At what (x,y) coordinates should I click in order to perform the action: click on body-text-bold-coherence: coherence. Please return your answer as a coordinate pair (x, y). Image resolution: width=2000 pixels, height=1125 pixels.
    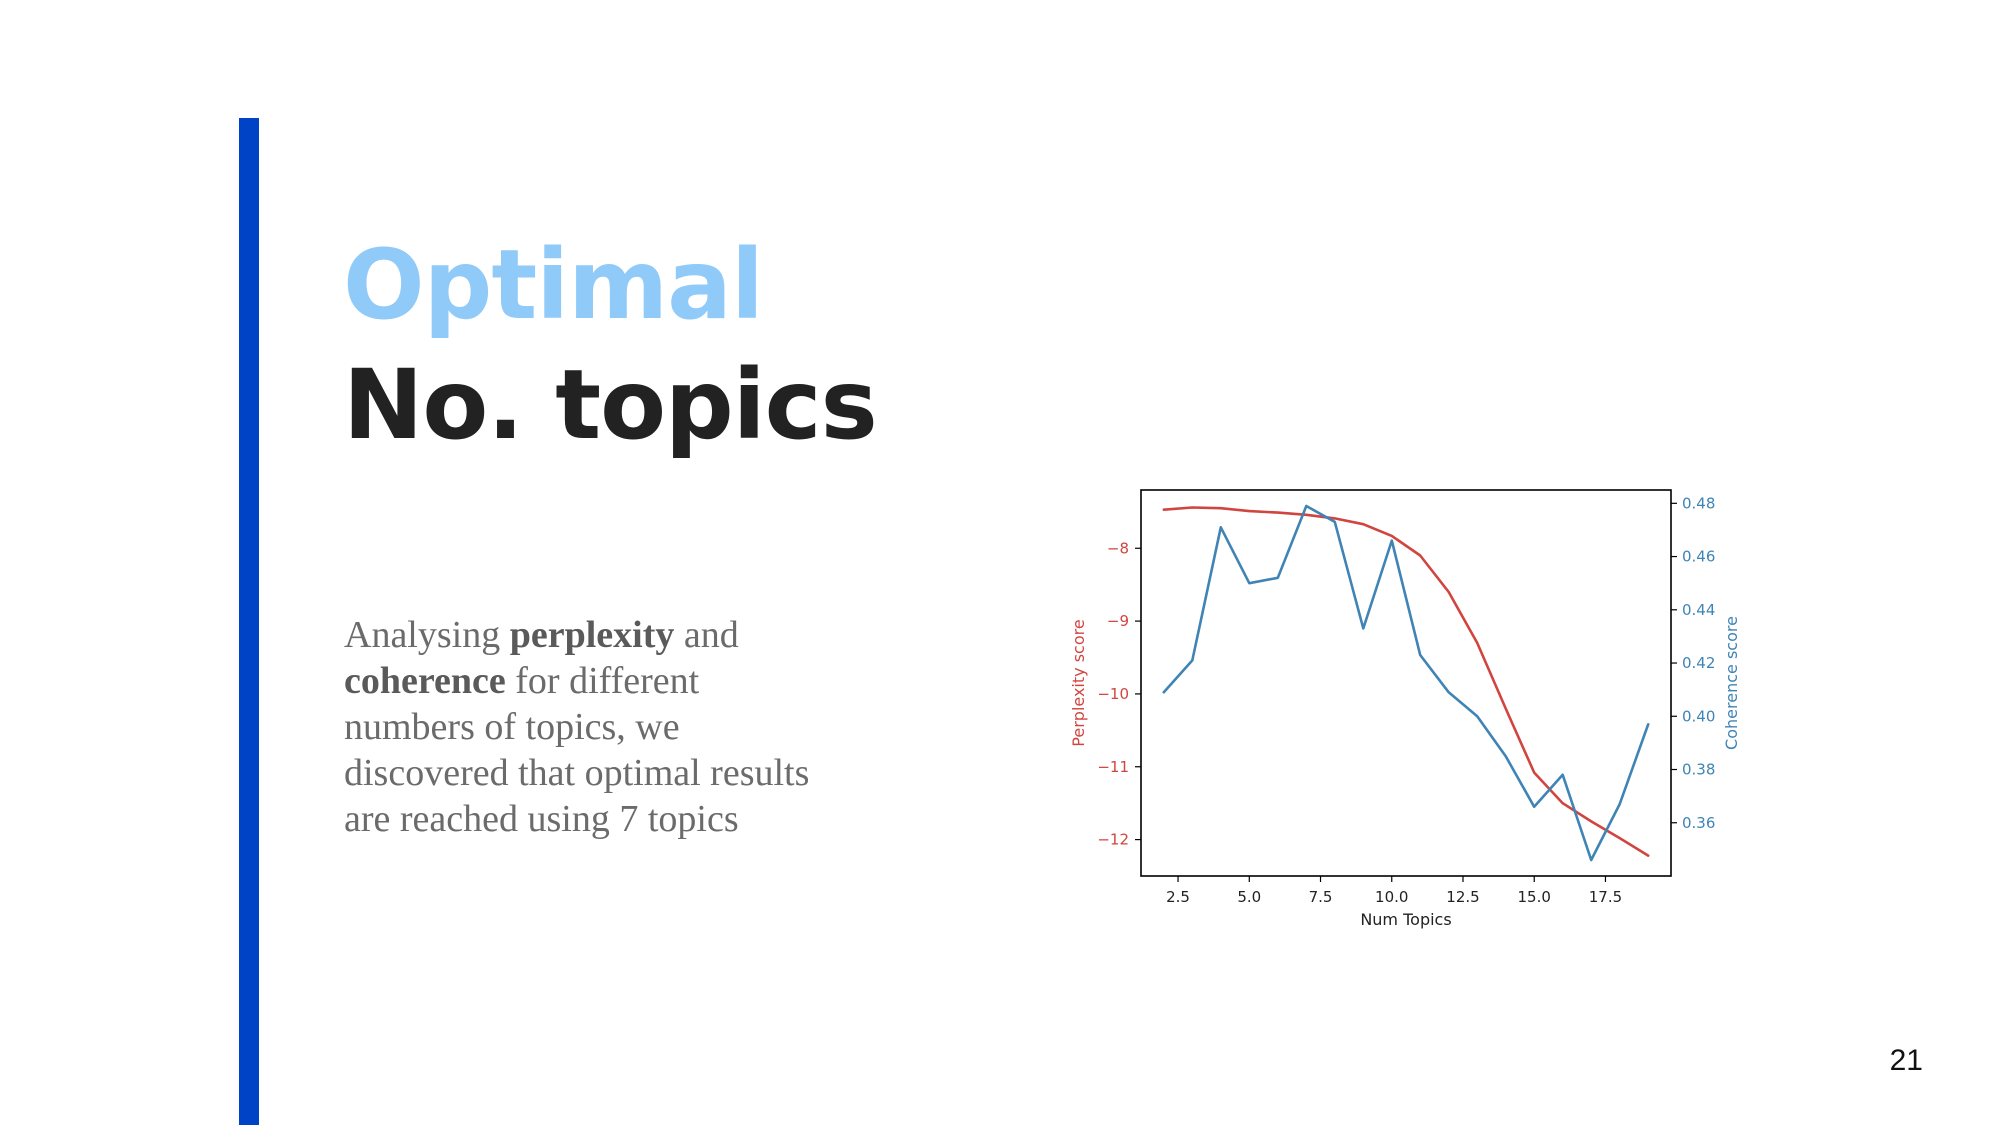
    Looking at the image, I should click on (425, 681).